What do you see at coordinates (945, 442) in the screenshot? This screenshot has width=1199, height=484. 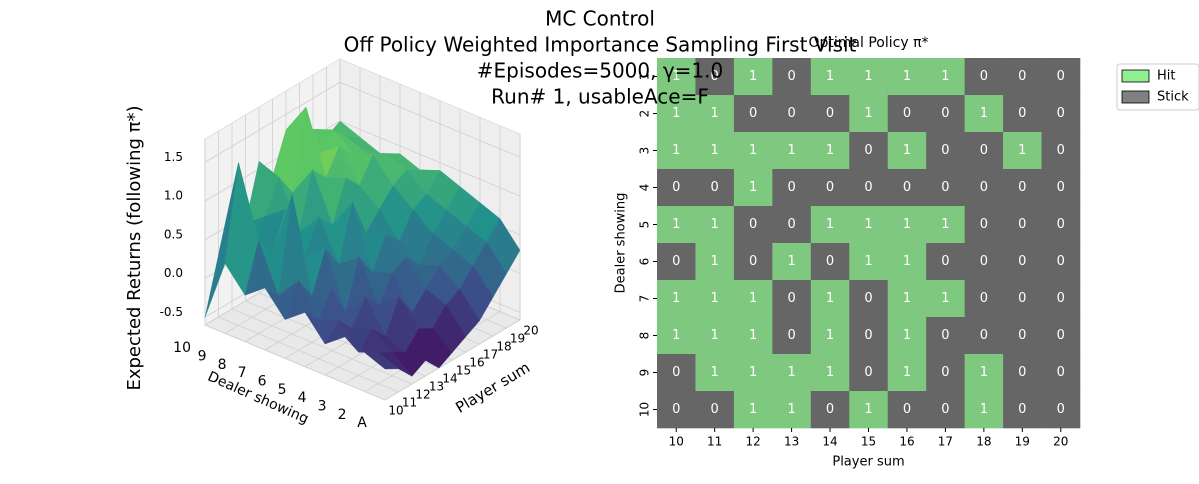 I see `x-tick-label: 17` at bounding box center [945, 442].